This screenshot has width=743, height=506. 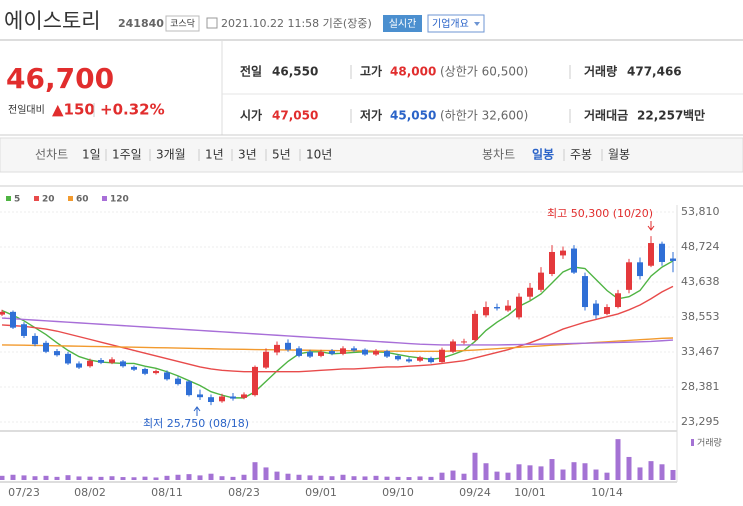 What do you see at coordinates (171, 155) in the screenshot?
I see `tab: 3개월` at bounding box center [171, 155].